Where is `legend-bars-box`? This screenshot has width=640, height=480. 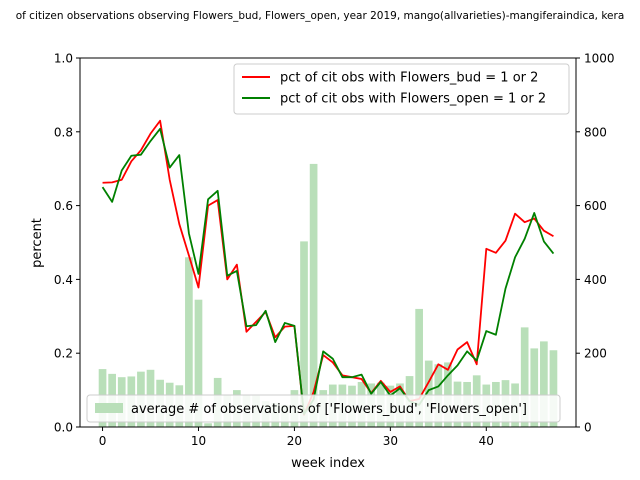 legend-bars-box is located at coordinates (323, 408).